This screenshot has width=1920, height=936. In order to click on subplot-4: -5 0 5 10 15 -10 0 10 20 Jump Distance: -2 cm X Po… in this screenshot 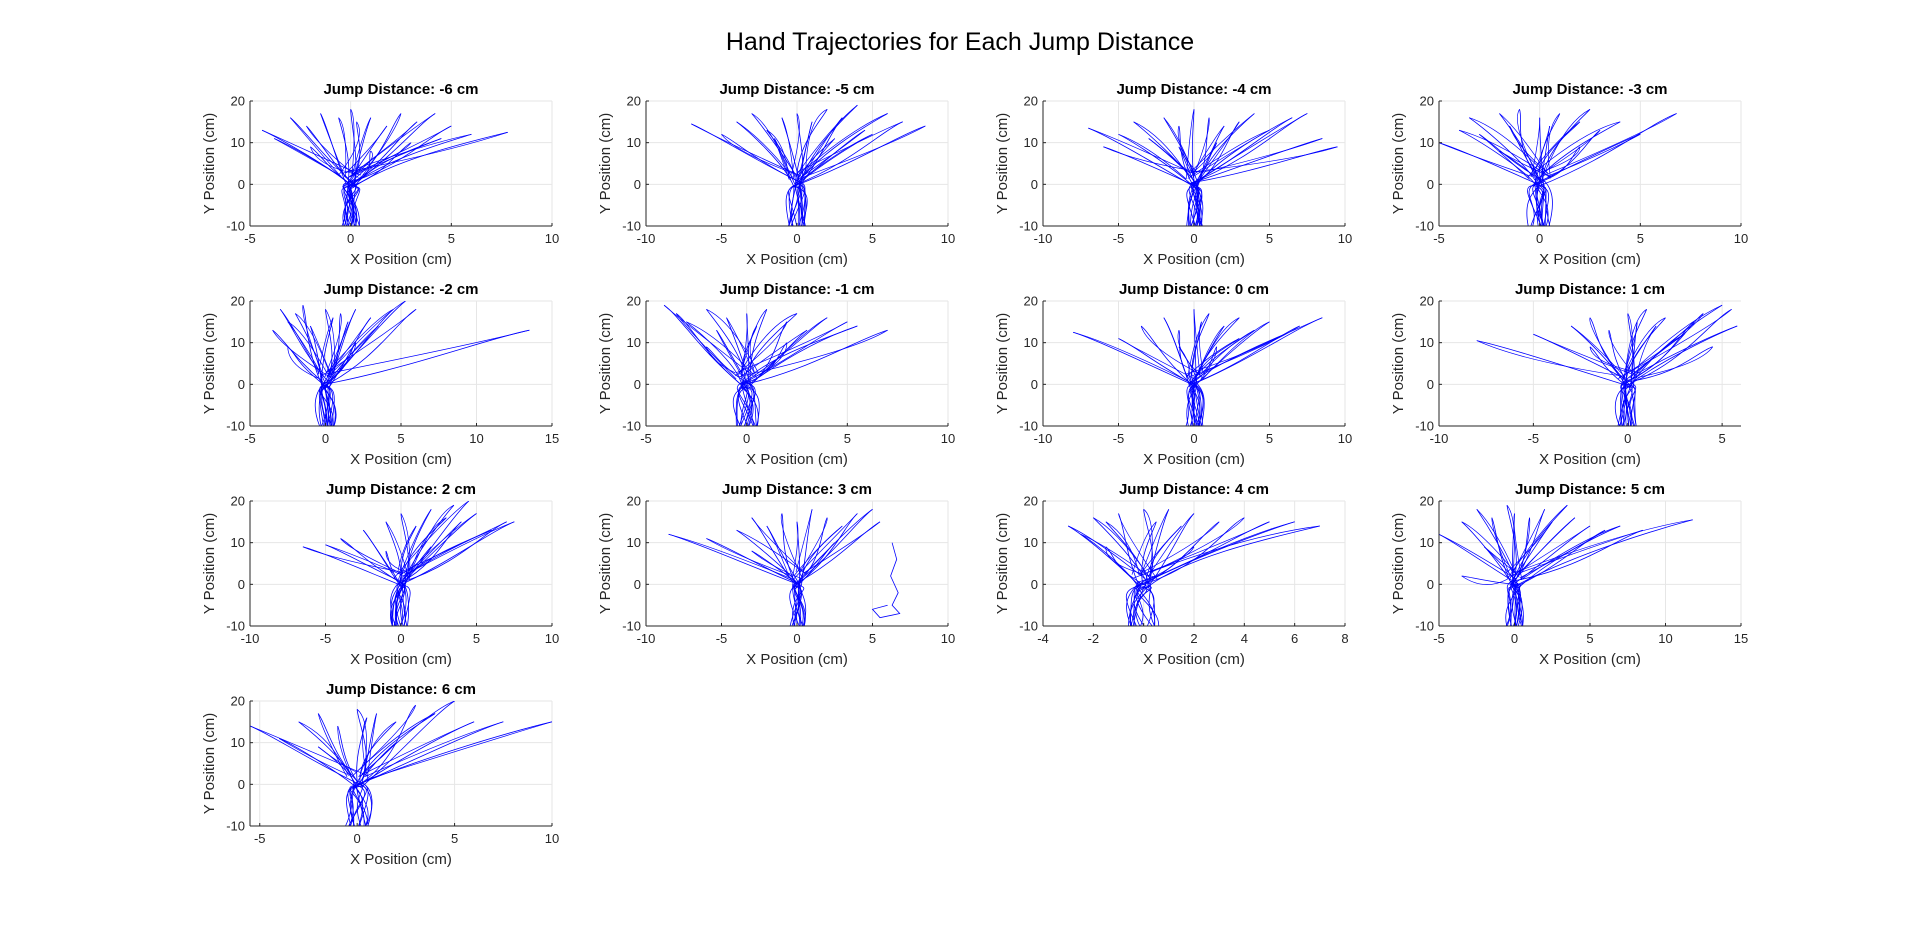, I will do `click(380, 374)`.